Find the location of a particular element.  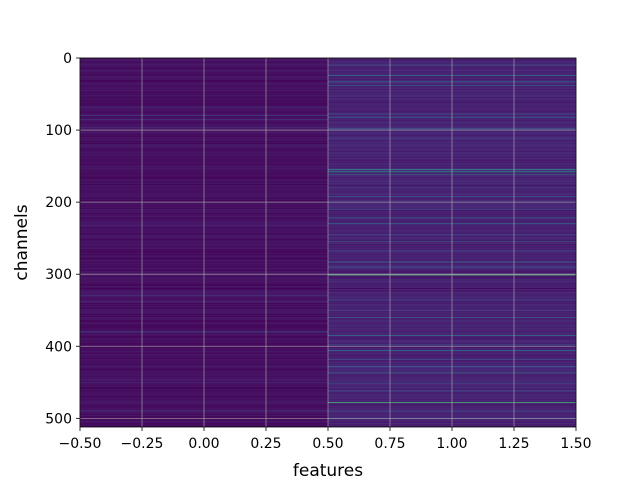

x-tick-label: −0.50 is located at coordinates (80, 444).